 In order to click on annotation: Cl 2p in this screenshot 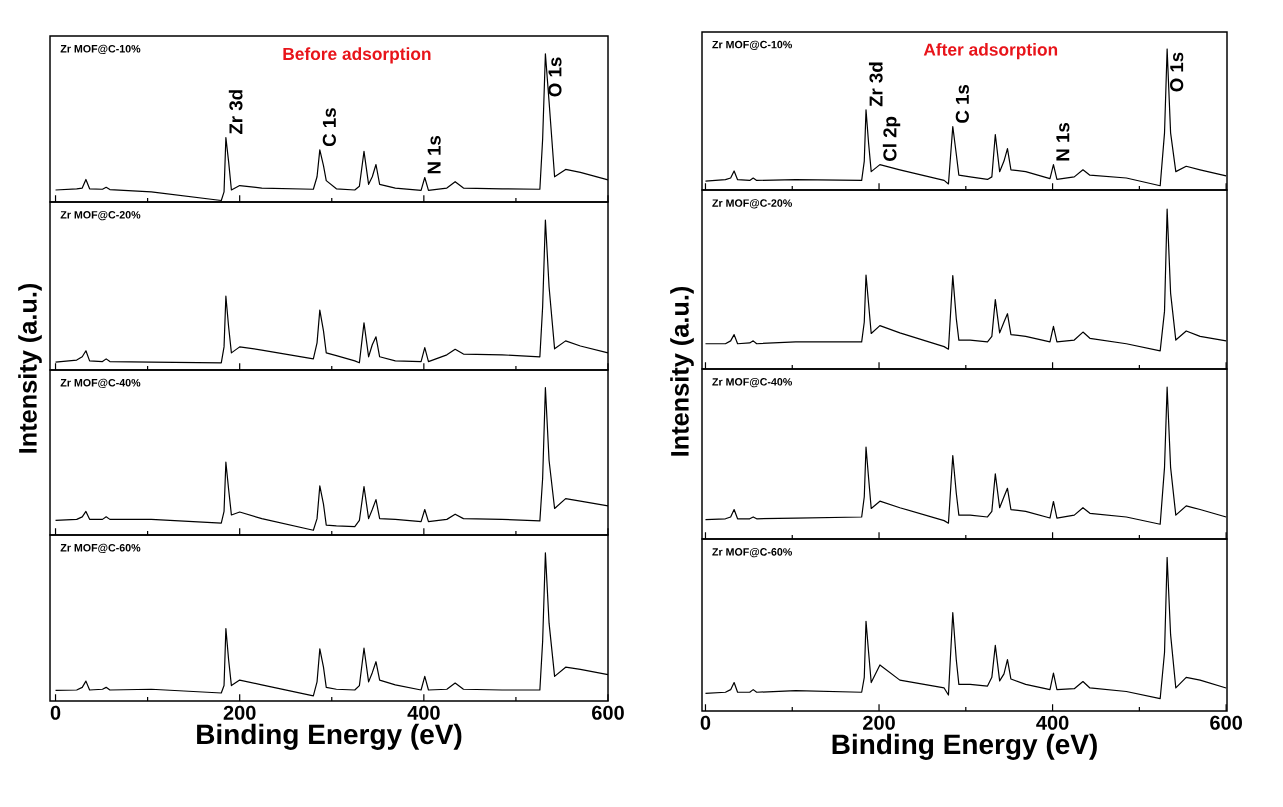, I will do `click(891, 138)`.